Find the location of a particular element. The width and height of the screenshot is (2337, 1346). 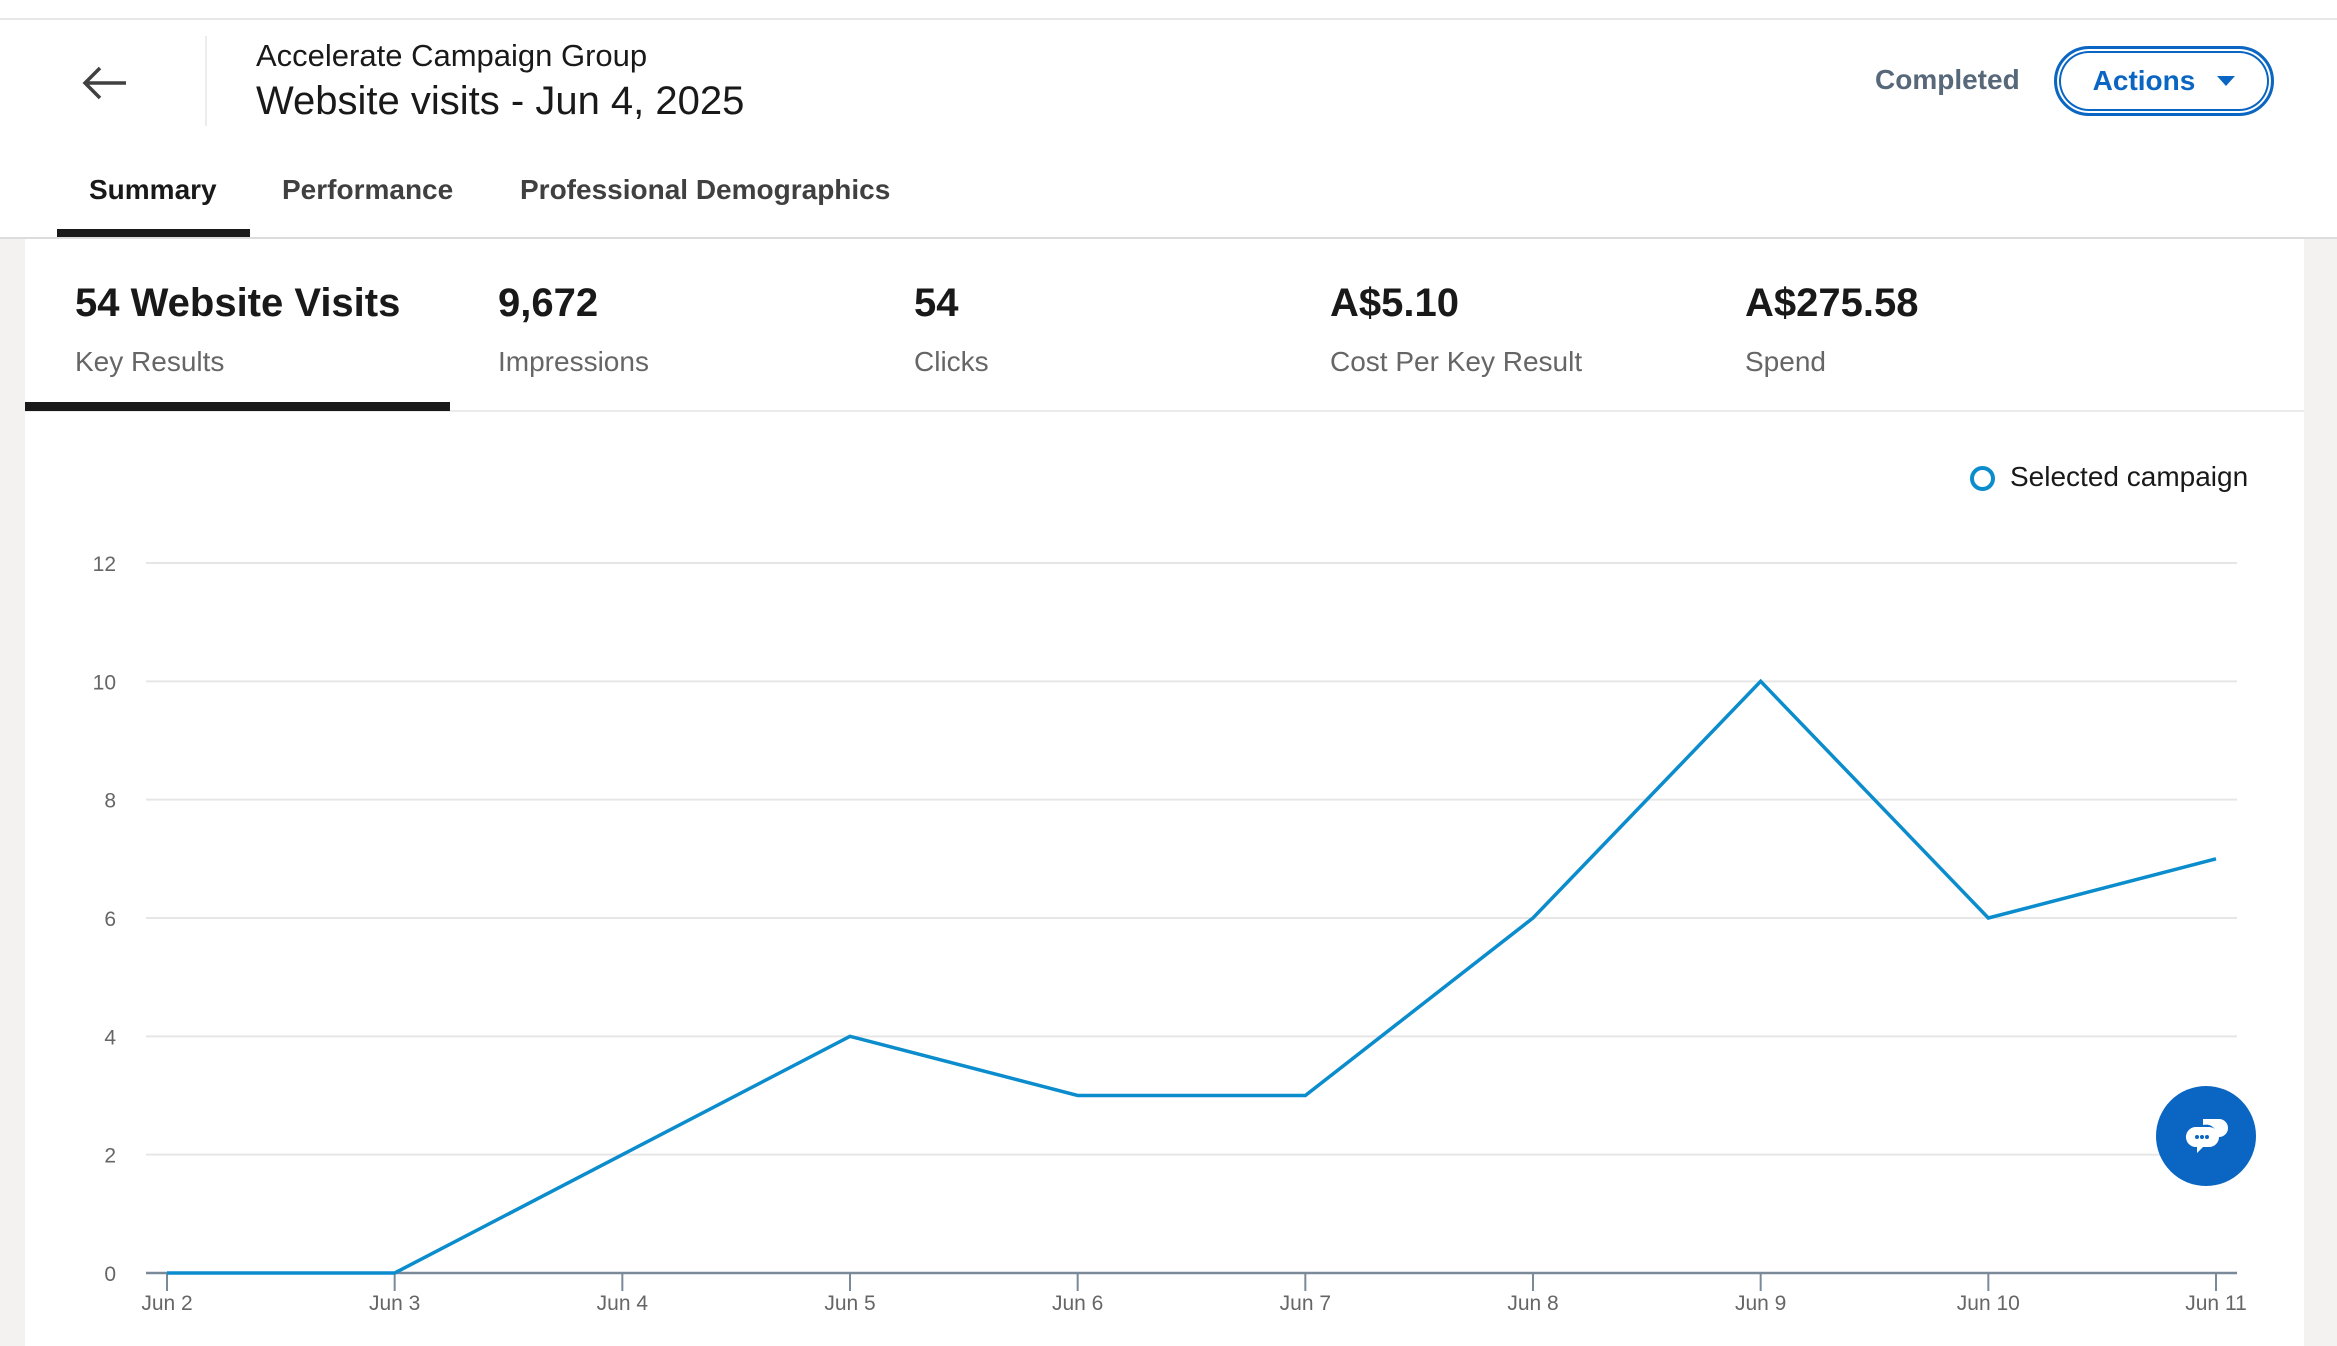

tab-performance: Performance is located at coordinates (368, 189).